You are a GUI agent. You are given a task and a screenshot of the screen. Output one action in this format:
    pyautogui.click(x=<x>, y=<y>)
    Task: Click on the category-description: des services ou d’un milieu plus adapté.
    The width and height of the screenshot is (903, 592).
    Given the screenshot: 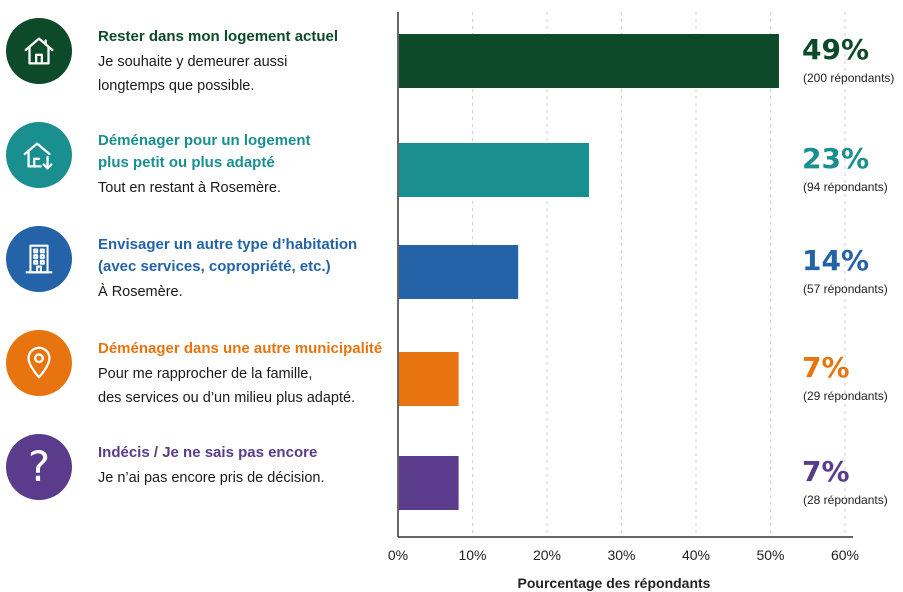 What is the action you would take?
    pyautogui.click(x=227, y=398)
    